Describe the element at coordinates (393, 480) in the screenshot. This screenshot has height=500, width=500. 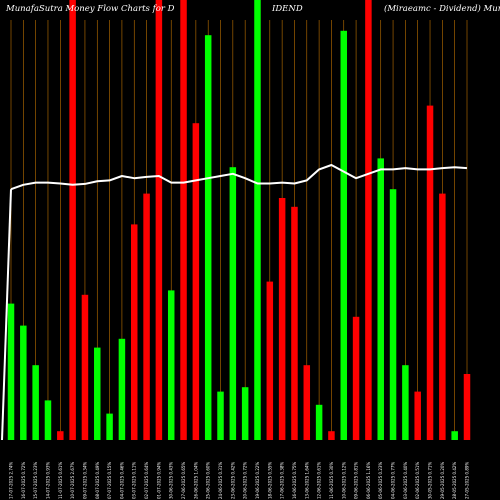
I see `x-tick-label: 04-06-2025 0.77%` at that location.